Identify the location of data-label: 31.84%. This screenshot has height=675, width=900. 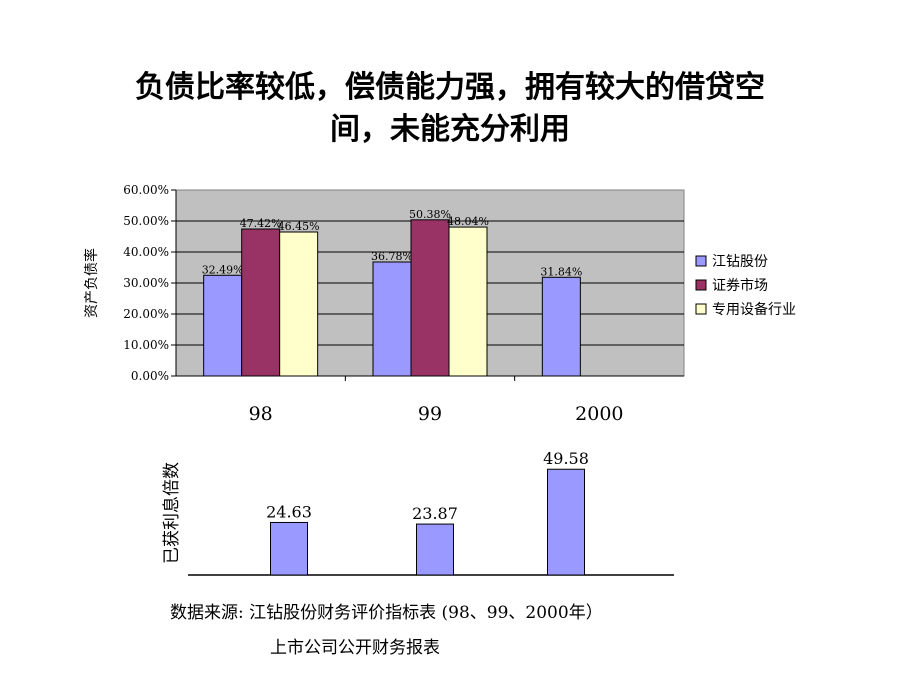
(561, 271).